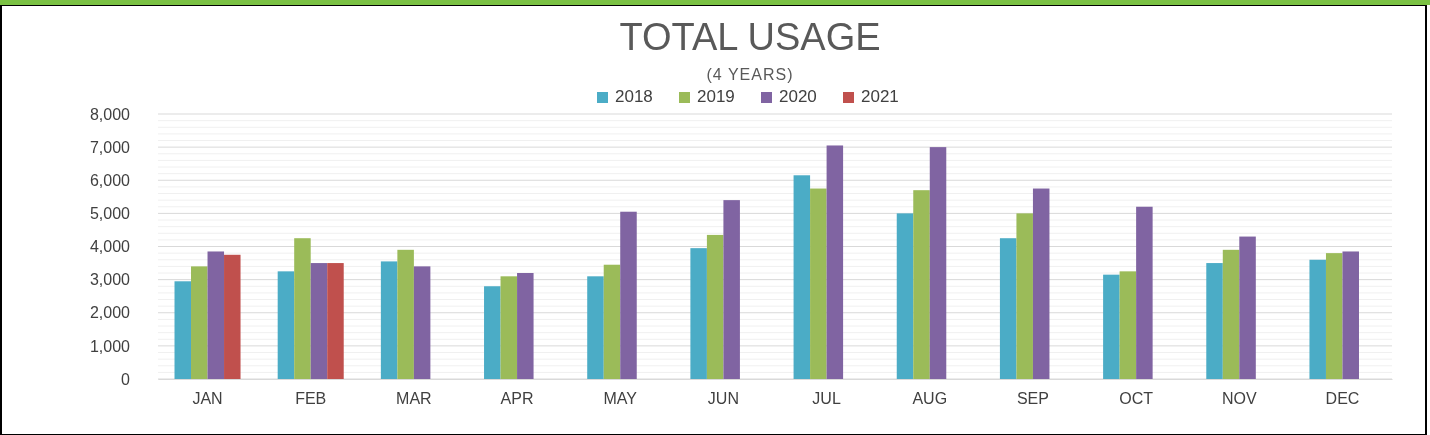  What do you see at coordinates (110, 147) in the screenshot?
I see `y-tick-label: 7,000` at bounding box center [110, 147].